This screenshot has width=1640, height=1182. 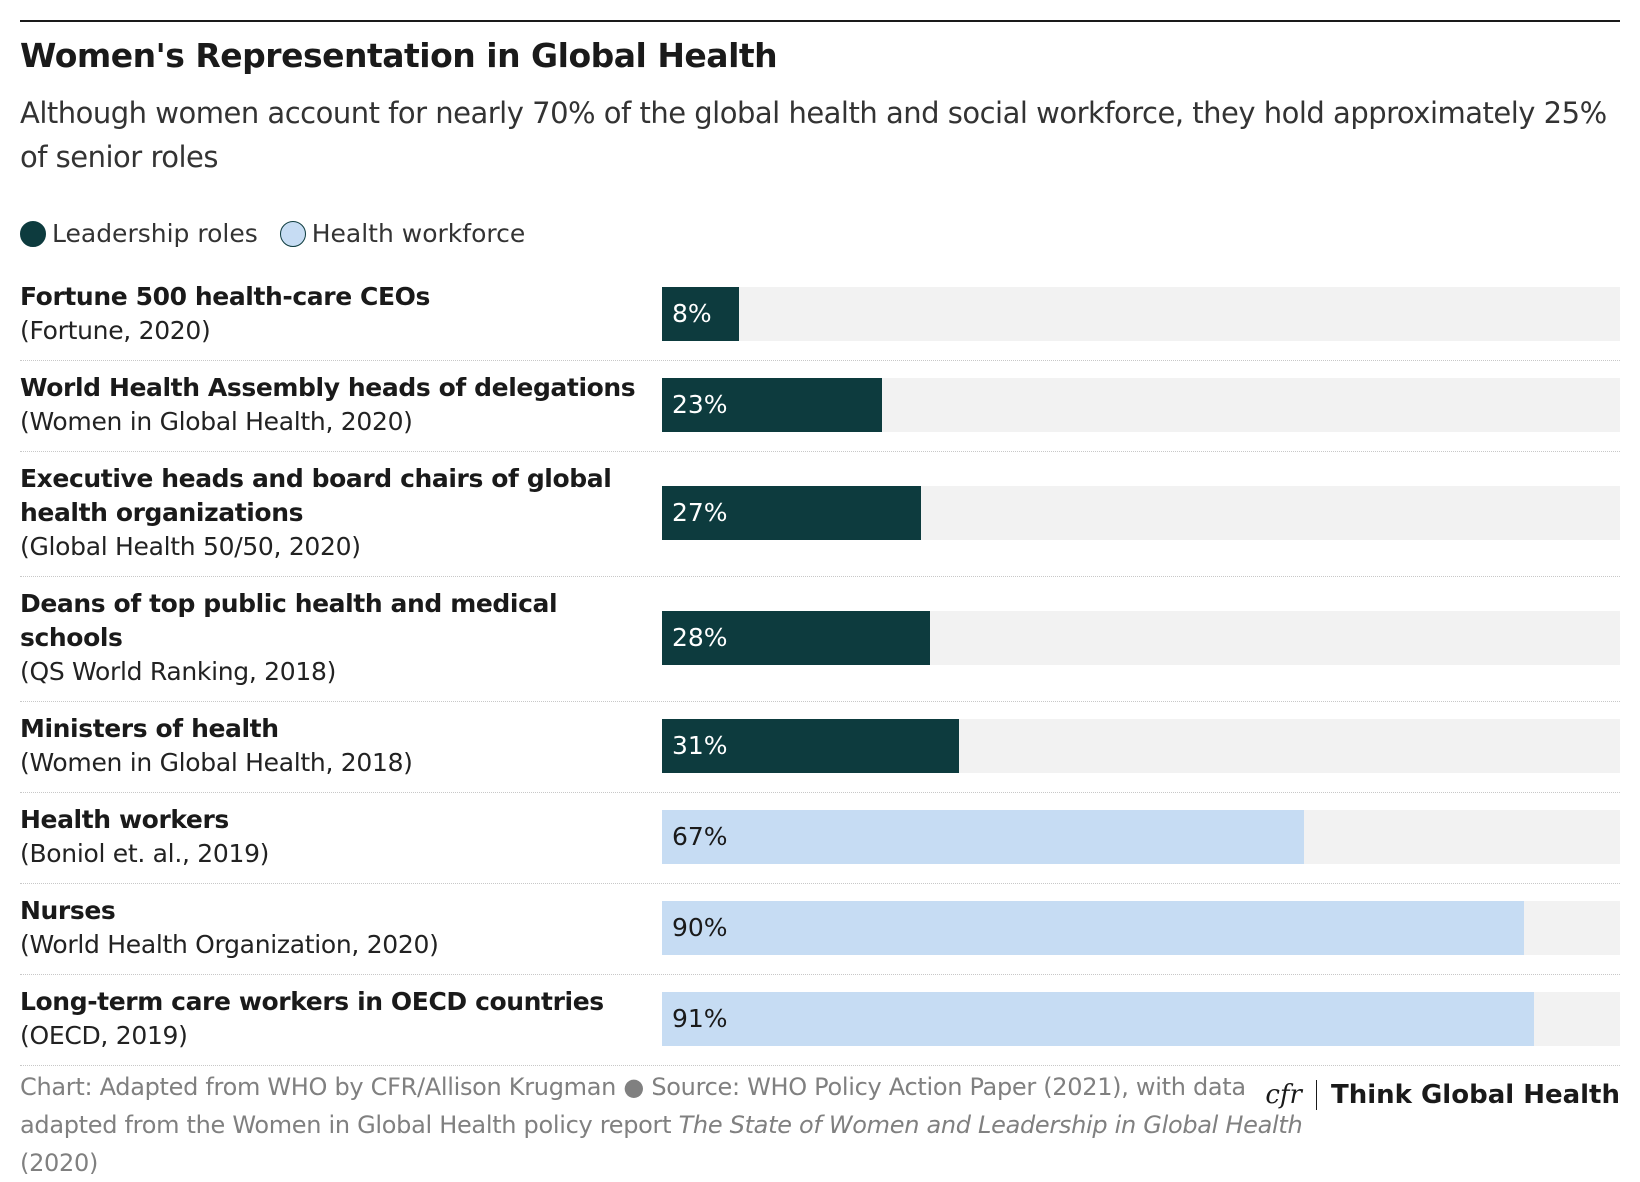 What do you see at coordinates (178, 671) in the screenshot?
I see `category-source: (QS World Ranking, 2018)` at bounding box center [178, 671].